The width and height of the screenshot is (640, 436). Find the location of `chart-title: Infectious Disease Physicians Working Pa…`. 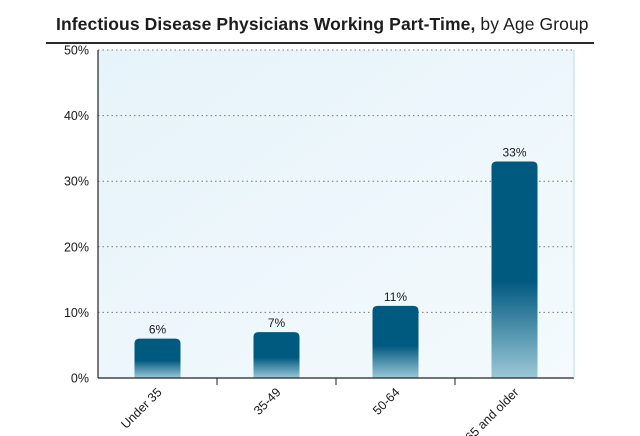

chart-title: Infectious Disease Physicians Working Pa… is located at coordinates (322, 24).